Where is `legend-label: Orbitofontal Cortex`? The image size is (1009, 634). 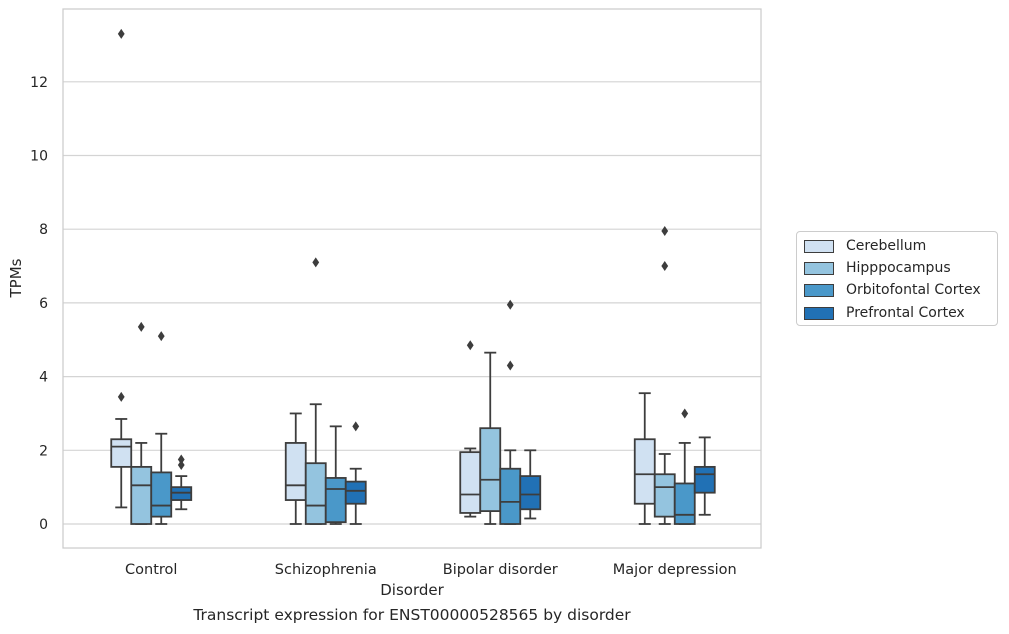 legend-label: Orbitofontal Cortex is located at coordinates (913, 290).